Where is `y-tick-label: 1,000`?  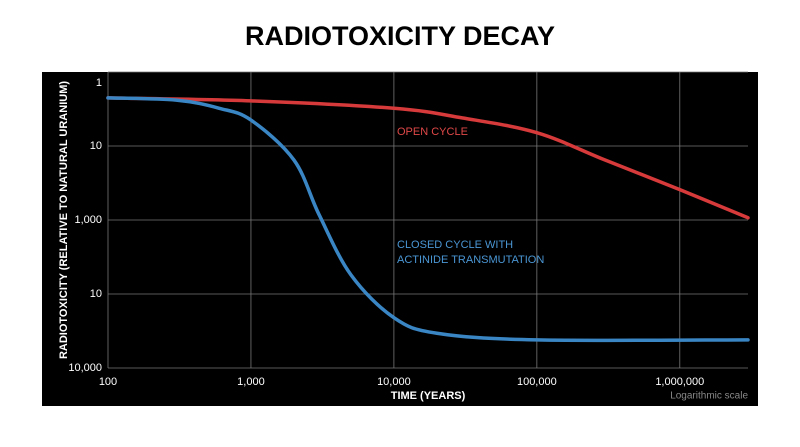
y-tick-label: 1,000 is located at coordinates (88, 220).